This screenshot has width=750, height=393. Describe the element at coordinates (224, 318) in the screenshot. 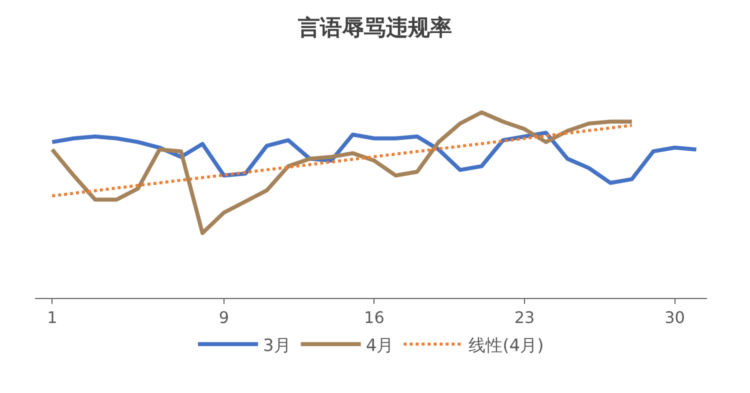

I see `x-tick-label: 9` at that location.